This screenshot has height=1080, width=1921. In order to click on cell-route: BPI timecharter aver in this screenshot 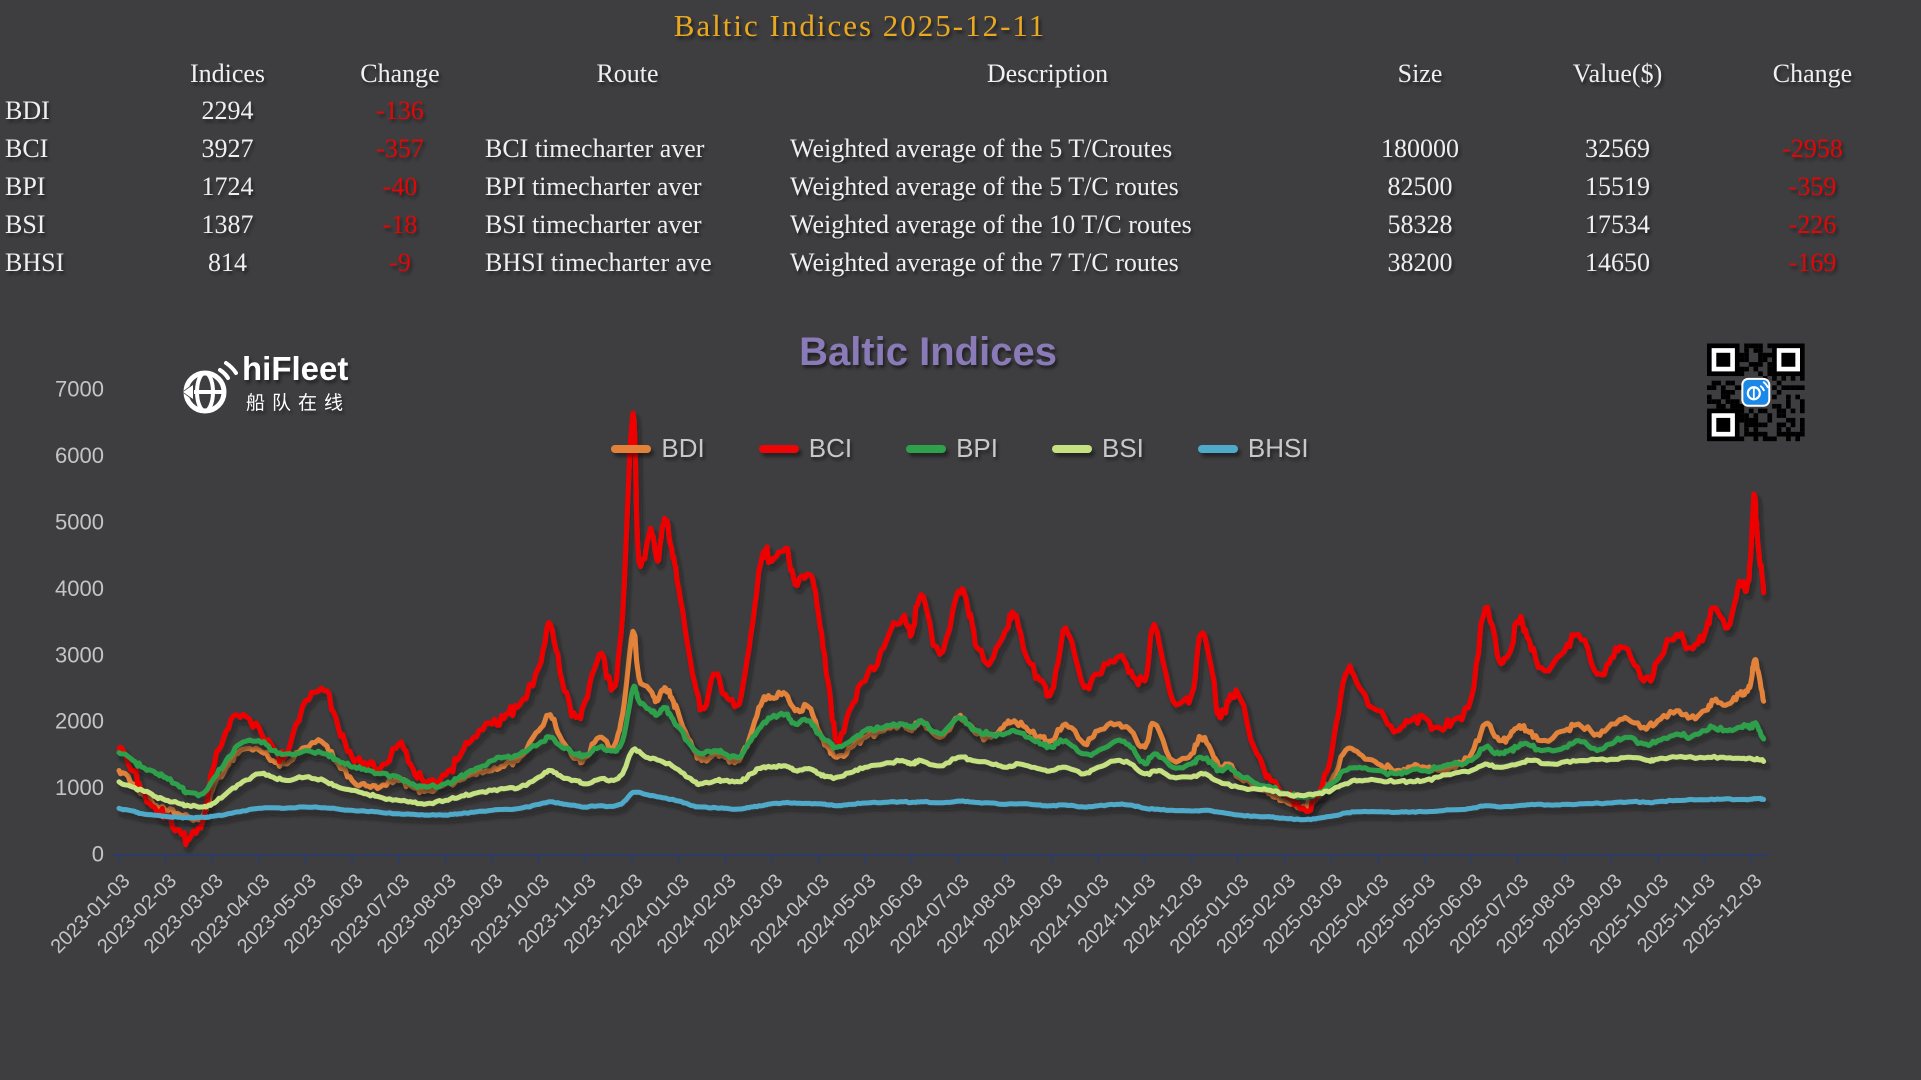, I will do `click(593, 186)`.